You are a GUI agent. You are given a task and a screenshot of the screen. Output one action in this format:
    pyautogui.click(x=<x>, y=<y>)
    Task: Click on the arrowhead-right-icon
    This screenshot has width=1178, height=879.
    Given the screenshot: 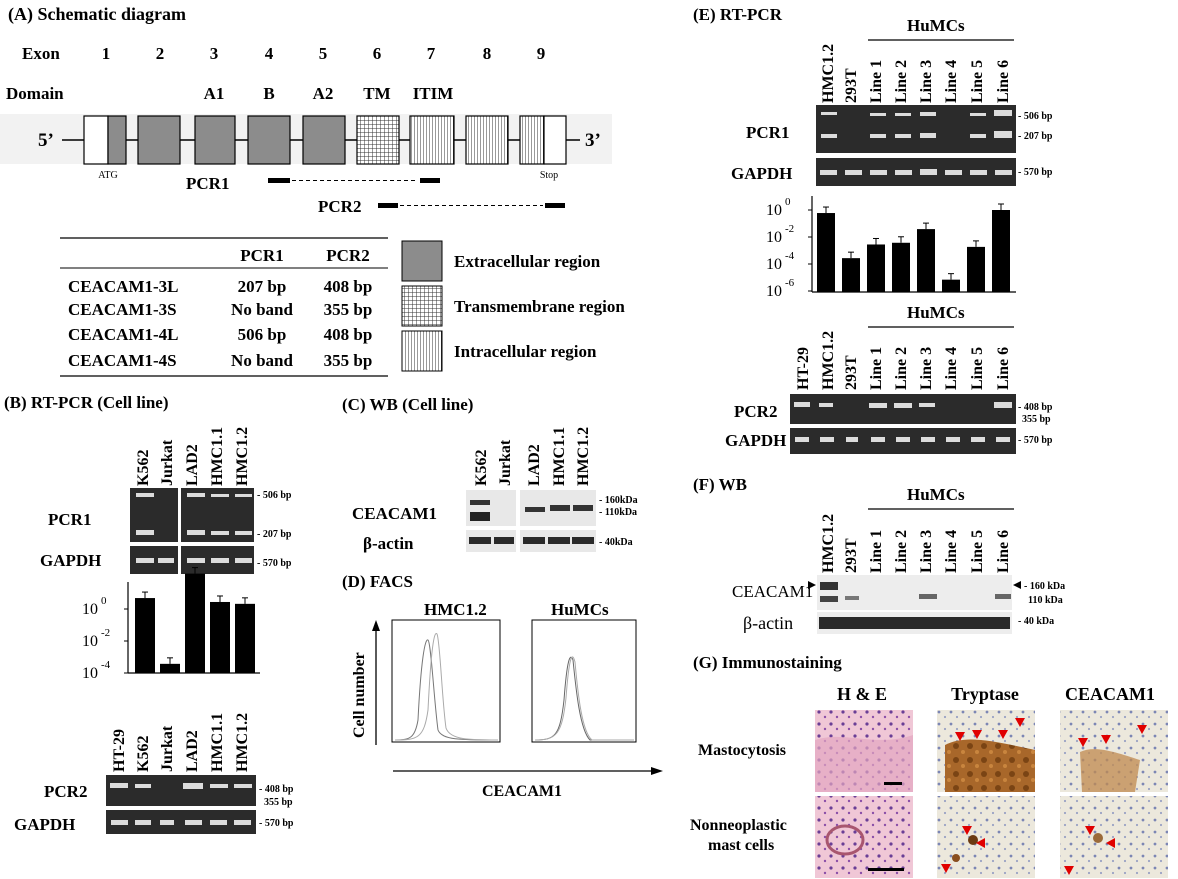 What is the action you would take?
    pyautogui.click(x=812, y=585)
    